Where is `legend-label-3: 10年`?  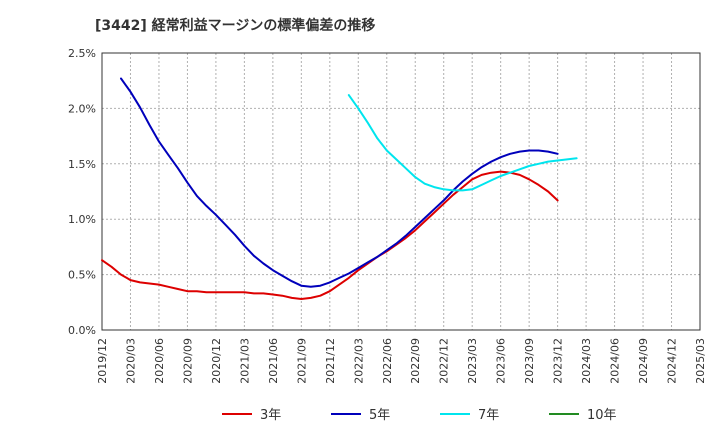 legend-label-3: 10年 is located at coordinates (602, 415).